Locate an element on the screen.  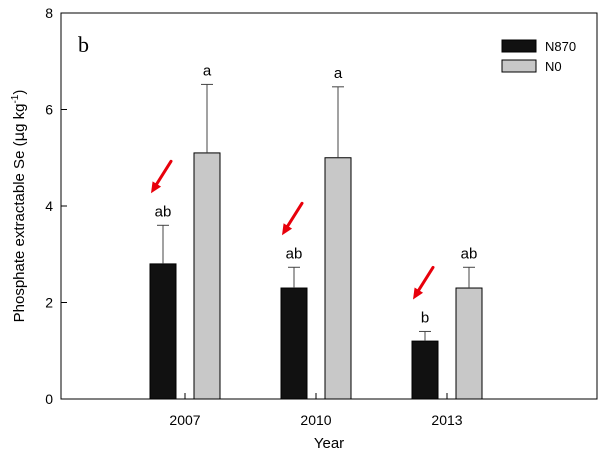
y-axis-title-close: ) is located at coordinates (19, 92).